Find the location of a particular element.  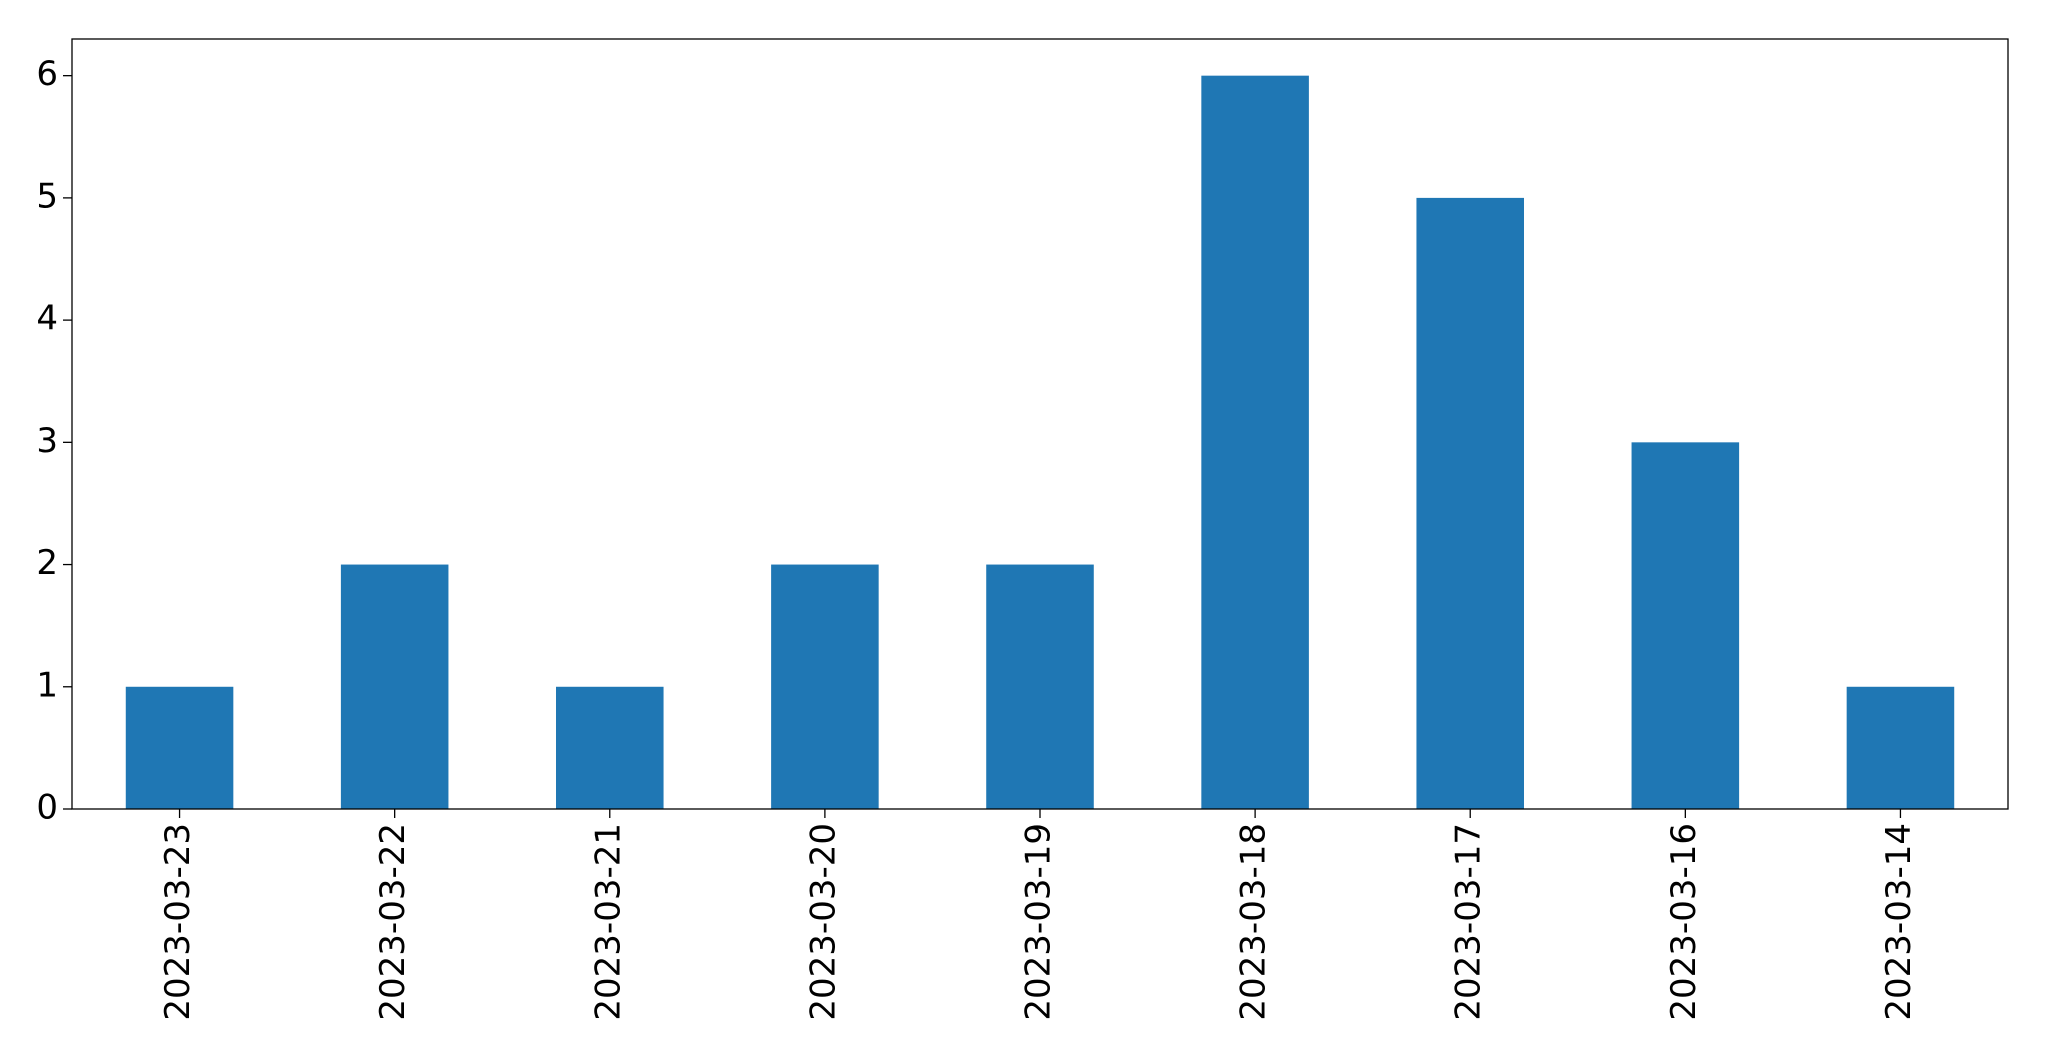

y-tick-label: 0 is located at coordinates (47, 808).